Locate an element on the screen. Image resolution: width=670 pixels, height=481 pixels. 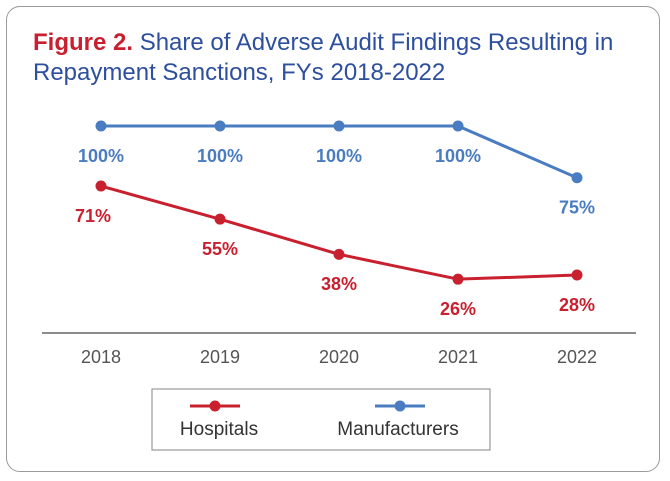
x-tick-label: 2019 is located at coordinates (220, 357).